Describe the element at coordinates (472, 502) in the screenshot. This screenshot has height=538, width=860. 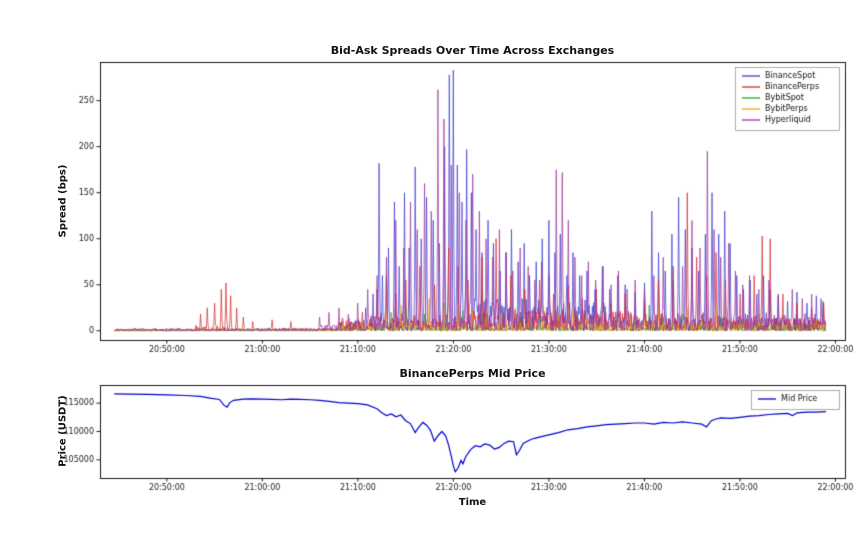
I see `price-xlabel: Time` at that location.